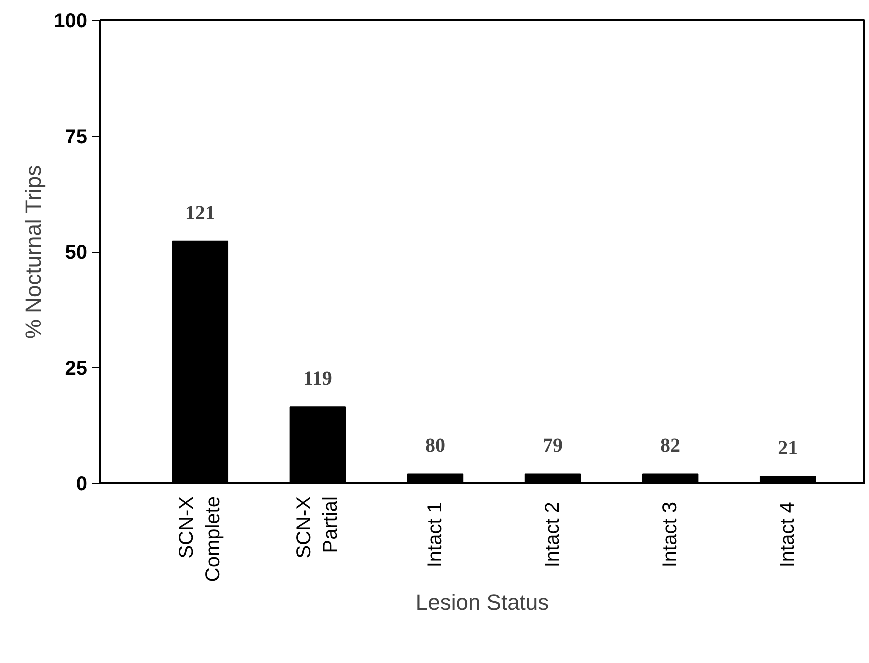  What do you see at coordinates (200, 213) in the screenshot?
I see `annotation: 121` at bounding box center [200, 213].